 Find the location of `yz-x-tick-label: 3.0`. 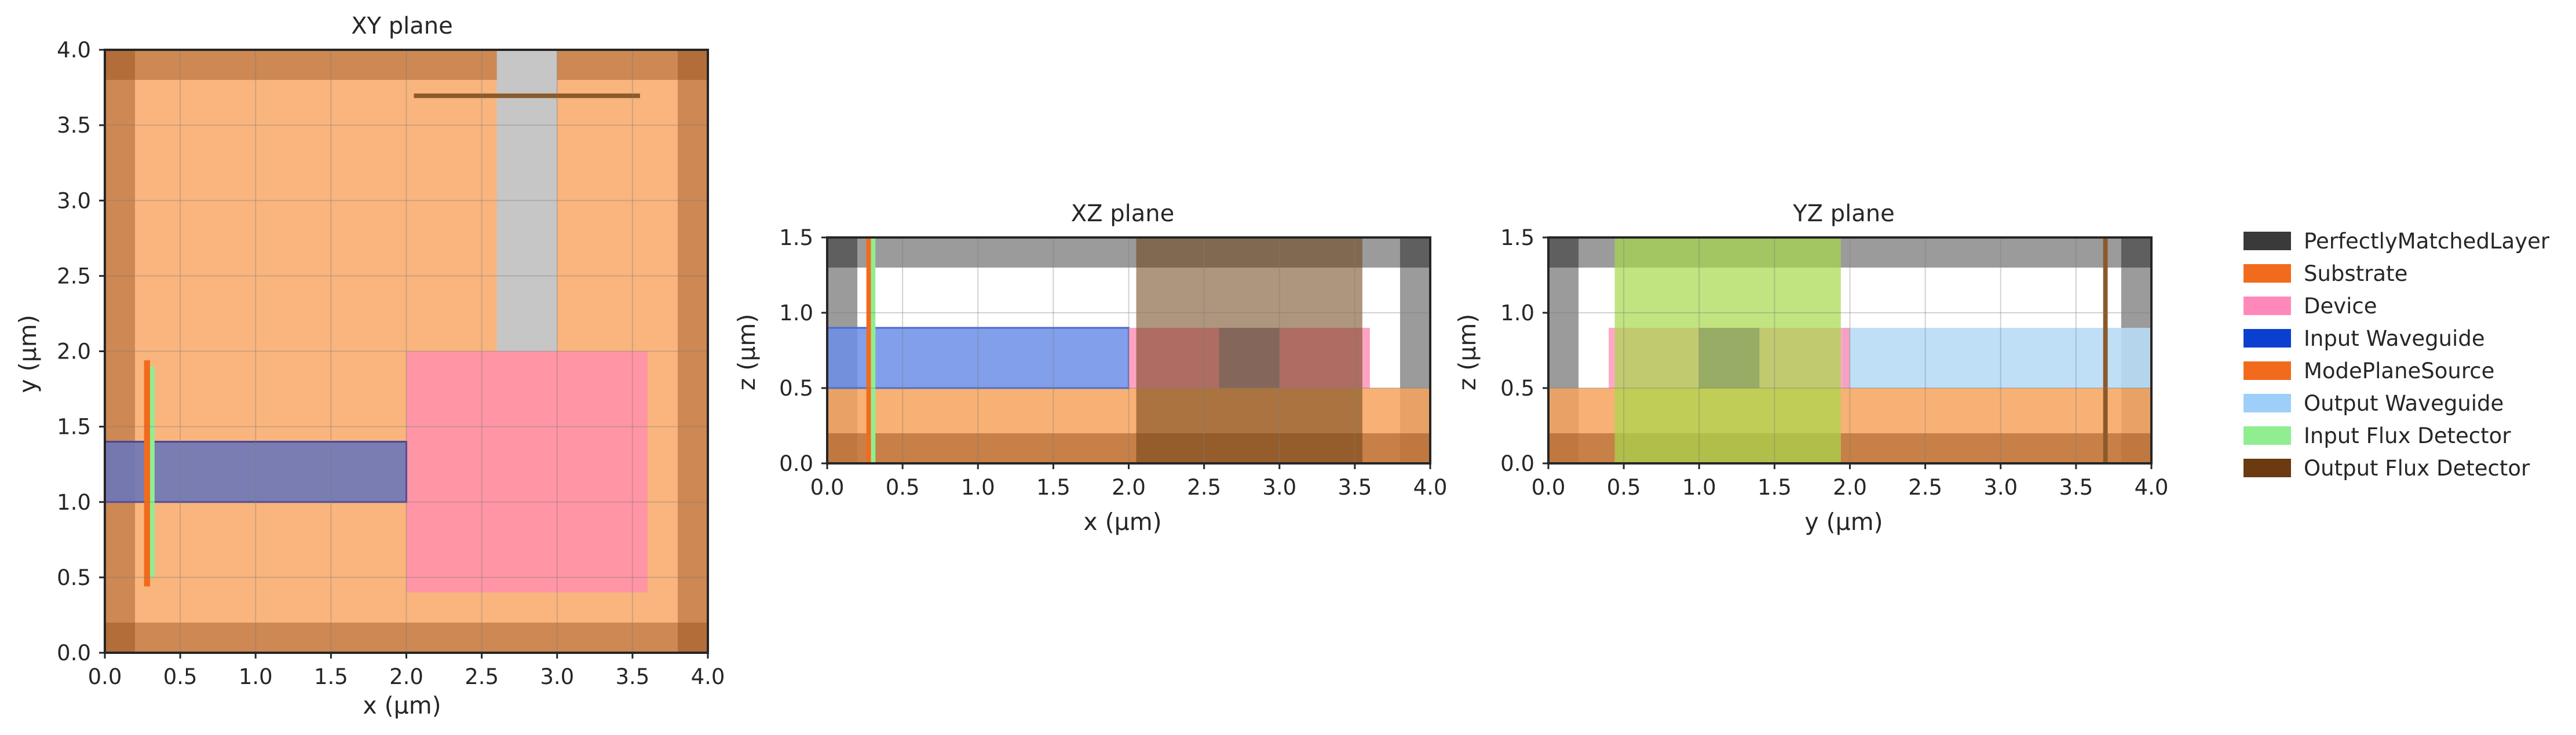

yz-x-tick-label: 3.0 is located at coordinates (2000, 487).